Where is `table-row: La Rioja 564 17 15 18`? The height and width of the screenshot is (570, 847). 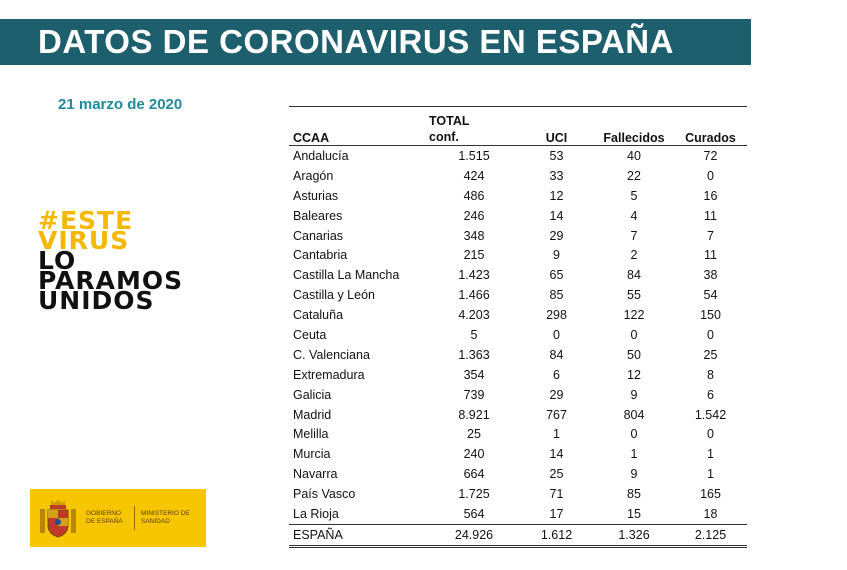 table-row: La Rioja 564 17 15 18 is located at coordinates (518, 514).